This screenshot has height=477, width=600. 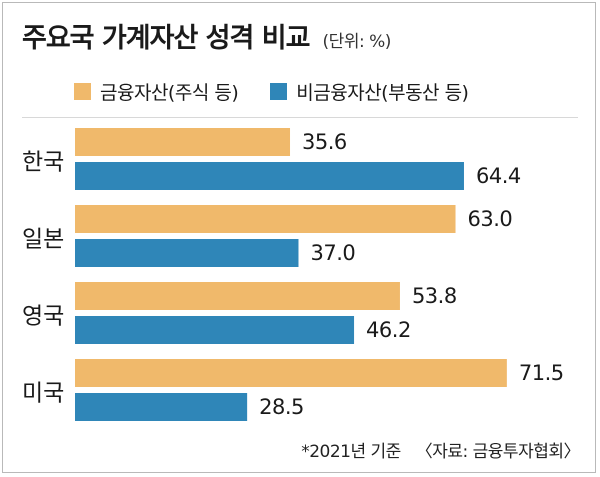 What do you see at coordinates (498, 452) in the screenshot?
I see `footer-source: 〈자료: 금융투자협회〉` at bounding box center [498, 452].